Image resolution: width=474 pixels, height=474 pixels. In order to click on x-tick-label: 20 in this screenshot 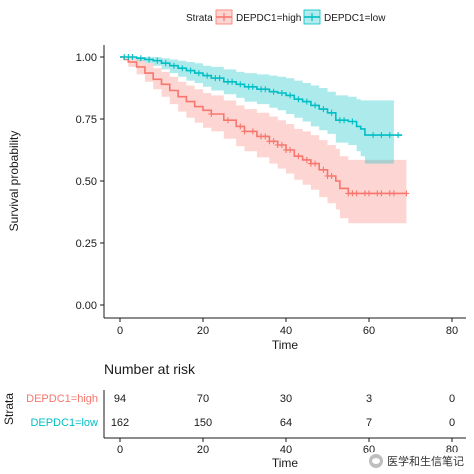, I will do `click(203, 331)`.